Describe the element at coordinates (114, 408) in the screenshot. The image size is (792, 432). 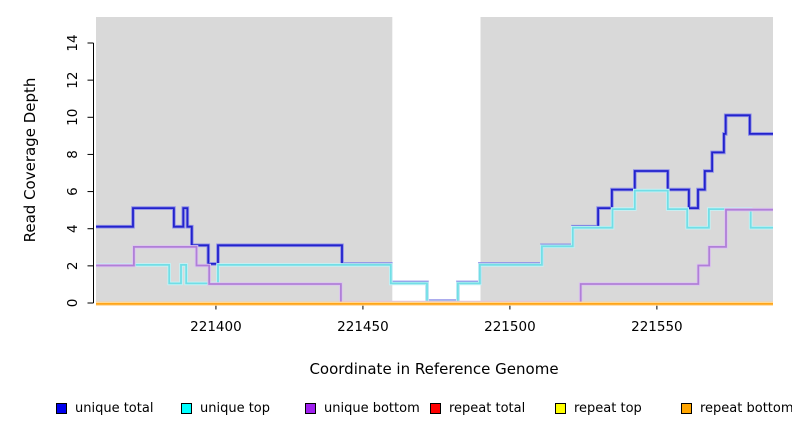
I see `legend-label: unique total` at that location.